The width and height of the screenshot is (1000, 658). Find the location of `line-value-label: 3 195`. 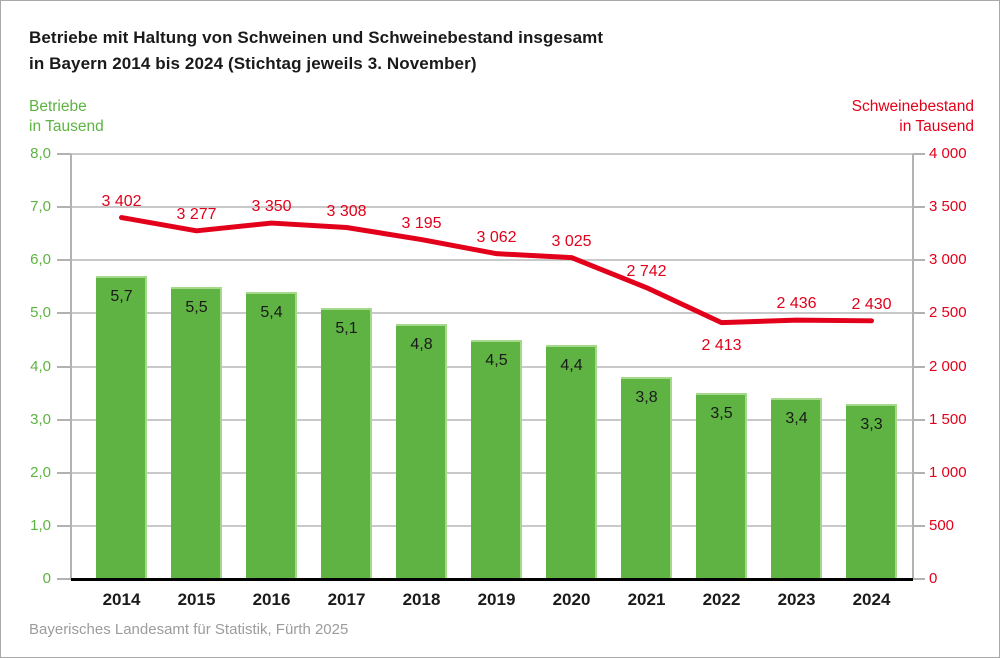

line-value-label: 3 195 is located at coordinates (421, 223).